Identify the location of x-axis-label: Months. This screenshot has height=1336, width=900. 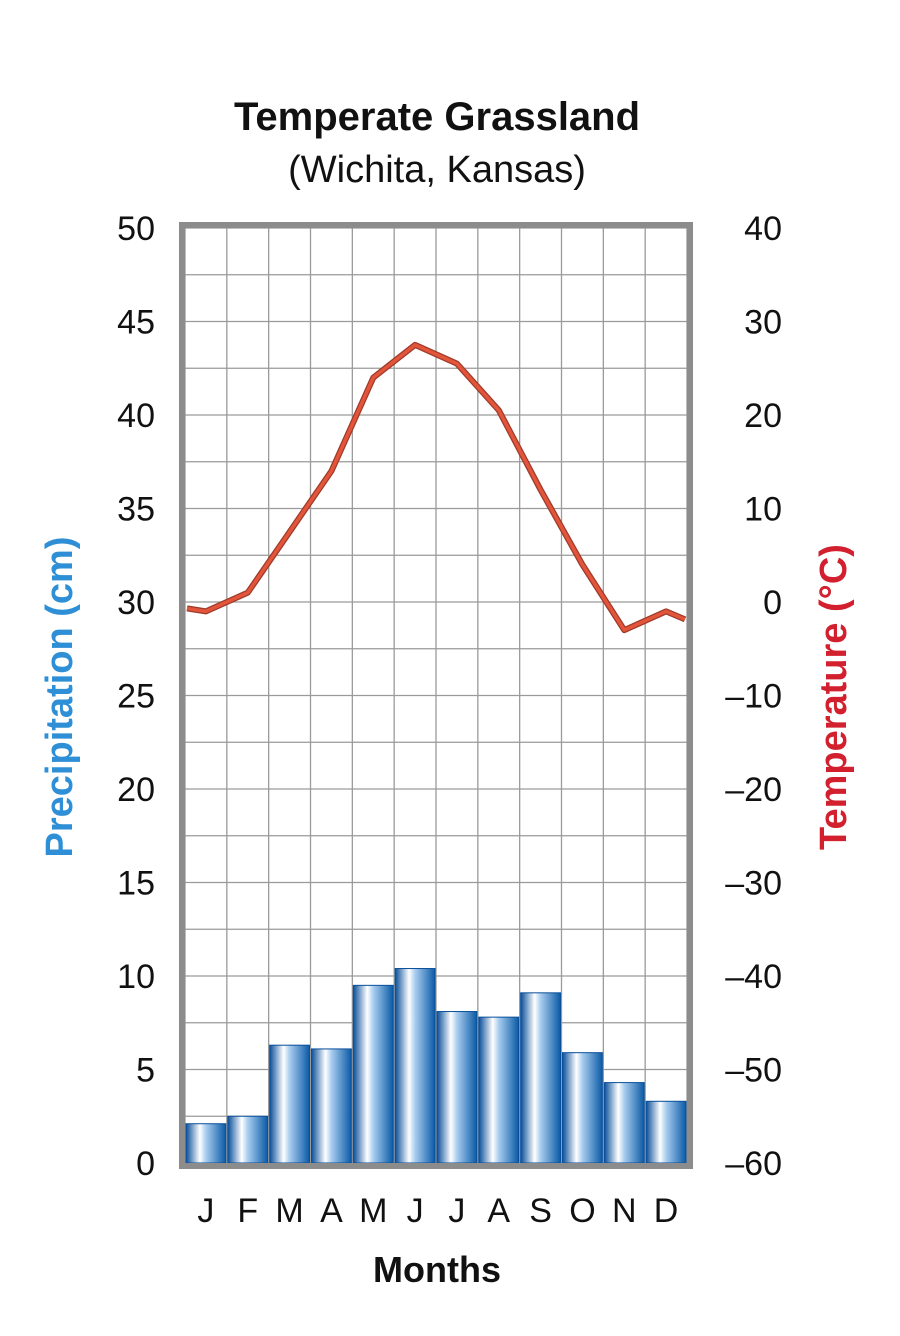
(437, 1269).